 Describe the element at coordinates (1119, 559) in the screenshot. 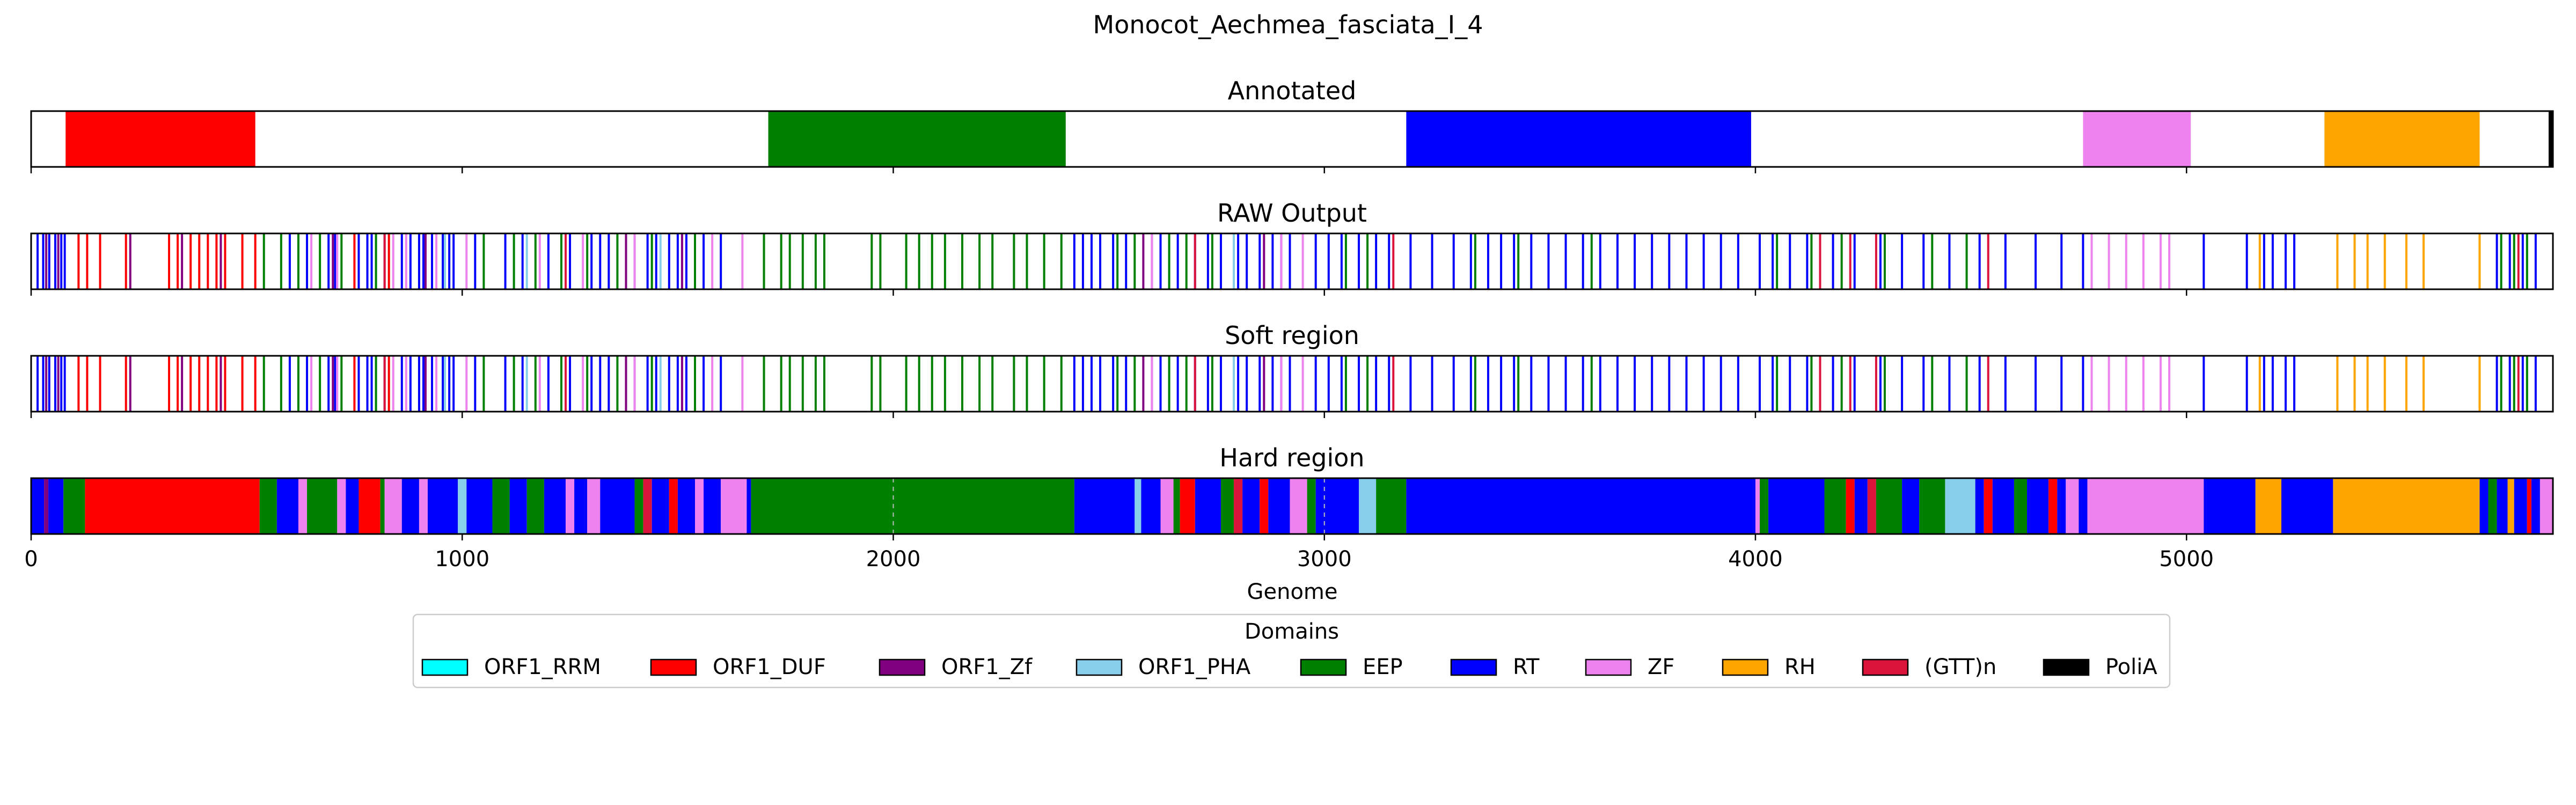

I see `x-axis: 0 1000 2000 3000 4000 5000` at that location.